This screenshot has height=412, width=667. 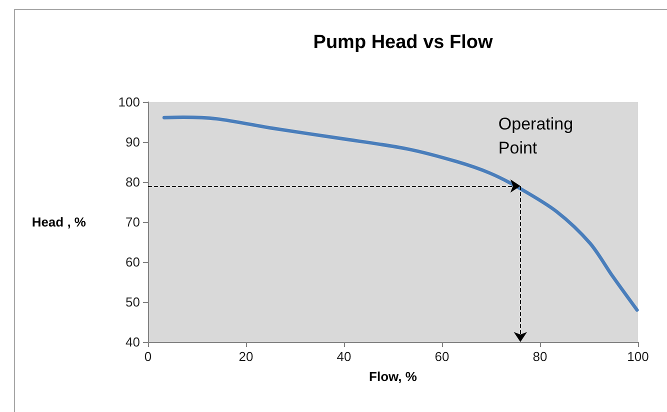 What do you see at coordinates (393, 376) in the screenshot?
I see `x-axis-title: Flow, %` at bounding box center [393, 376].